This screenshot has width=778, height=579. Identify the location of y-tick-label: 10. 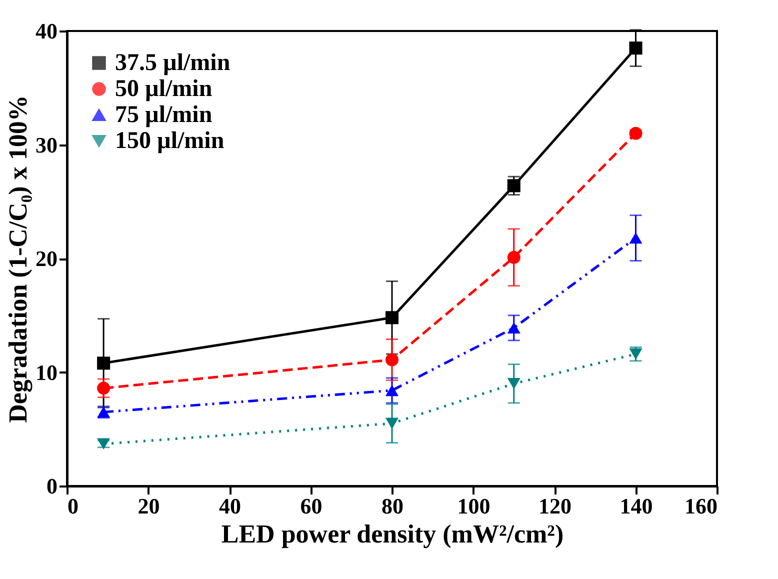
(47, 372).